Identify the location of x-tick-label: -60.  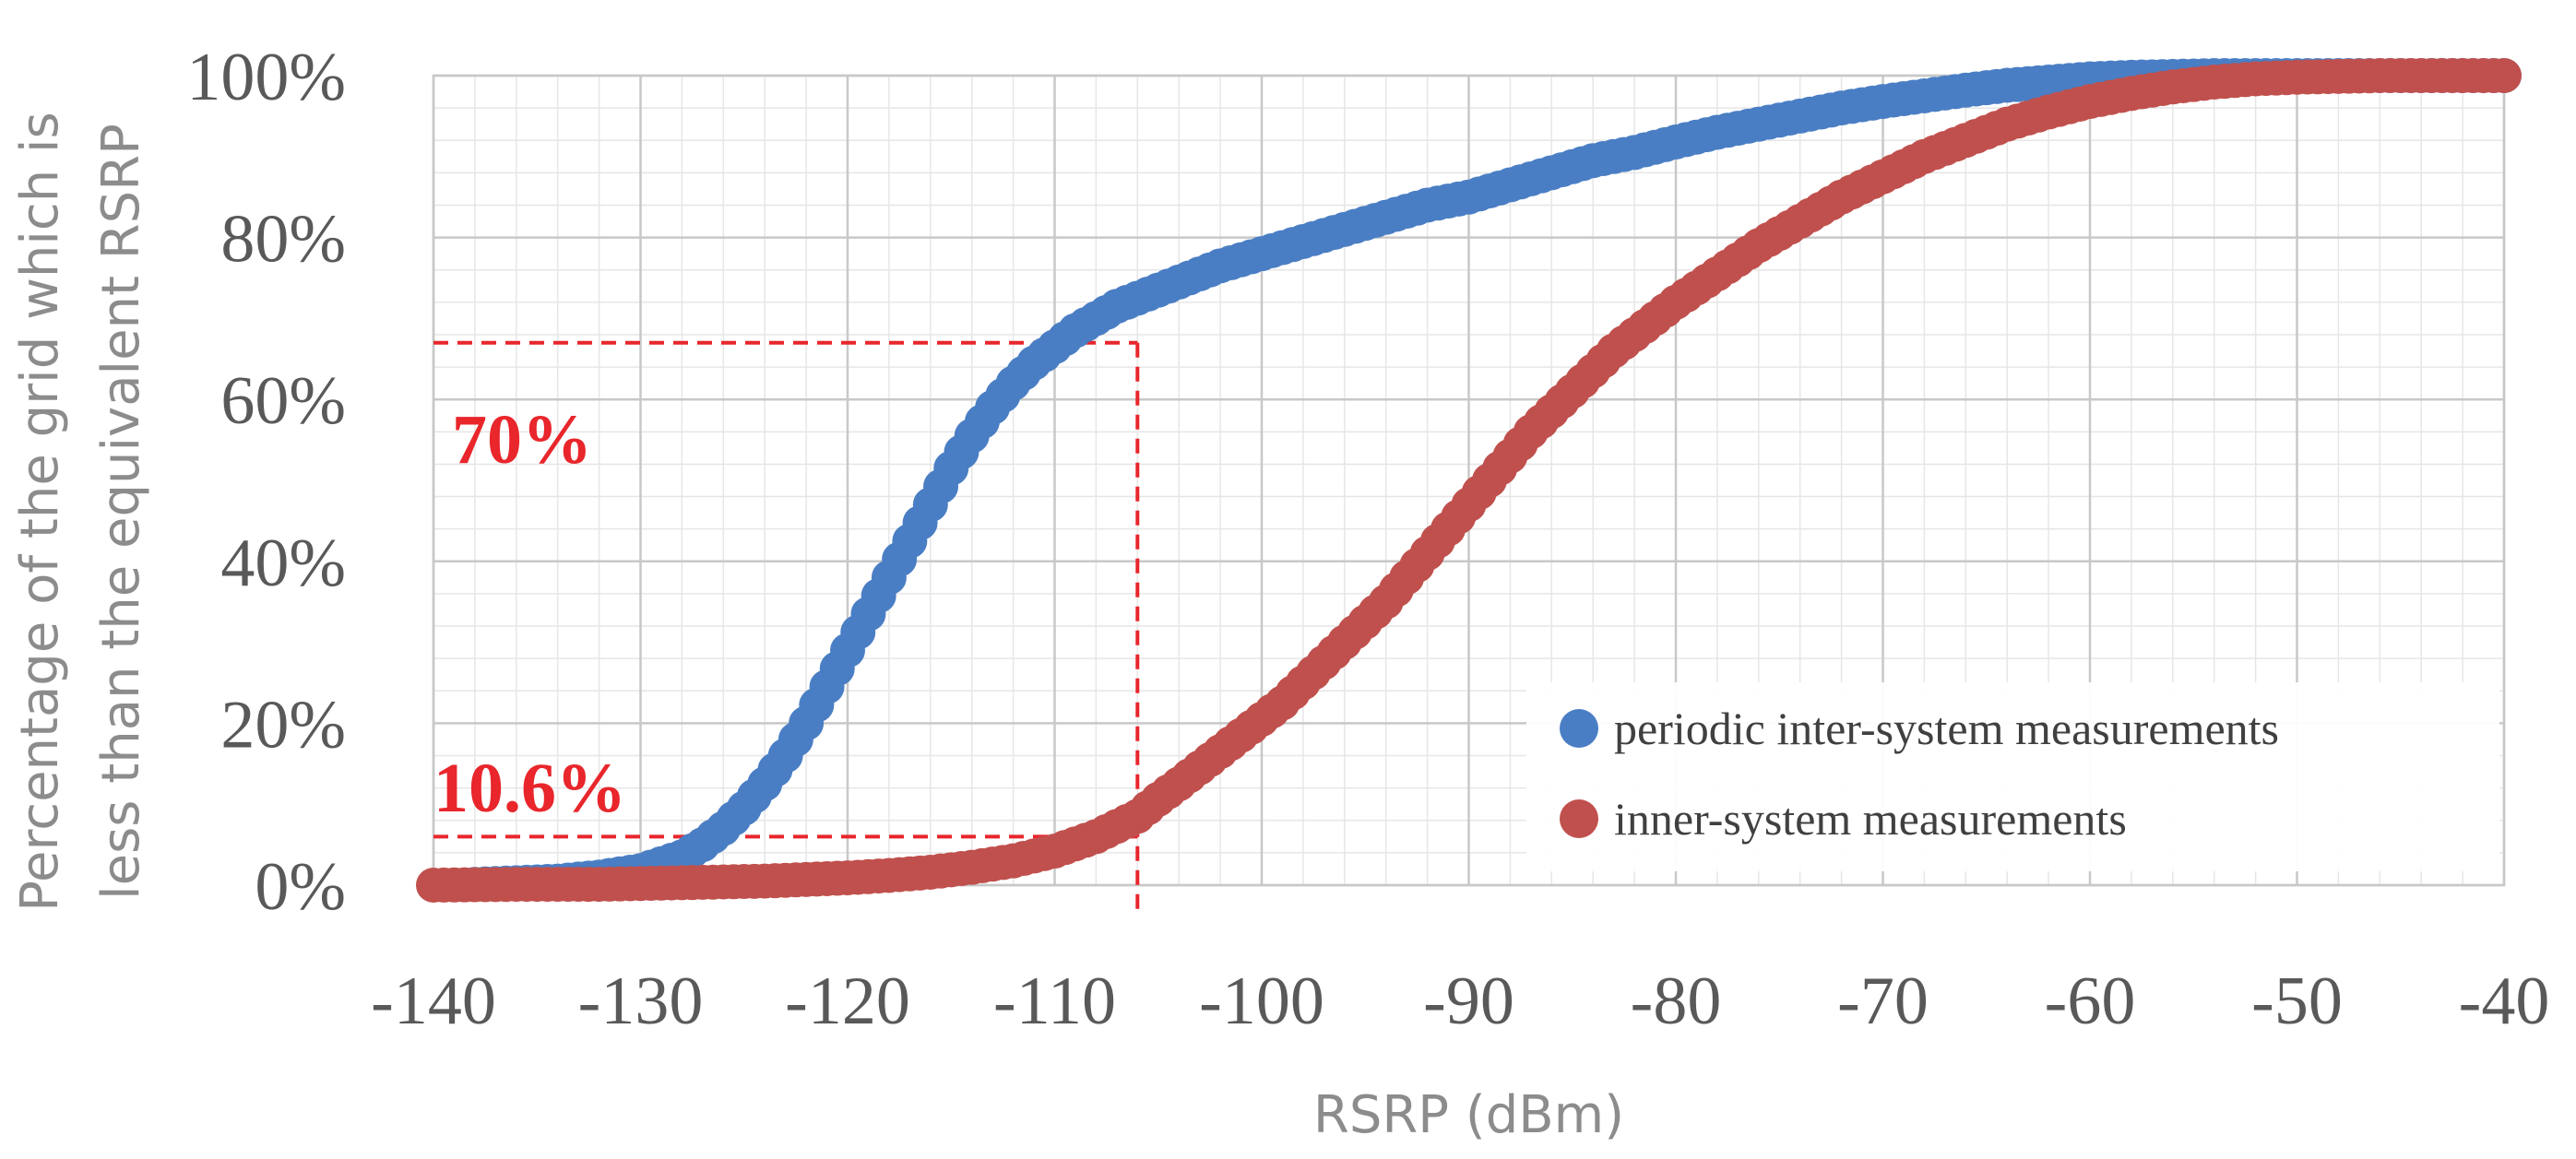
(2091, 1001).